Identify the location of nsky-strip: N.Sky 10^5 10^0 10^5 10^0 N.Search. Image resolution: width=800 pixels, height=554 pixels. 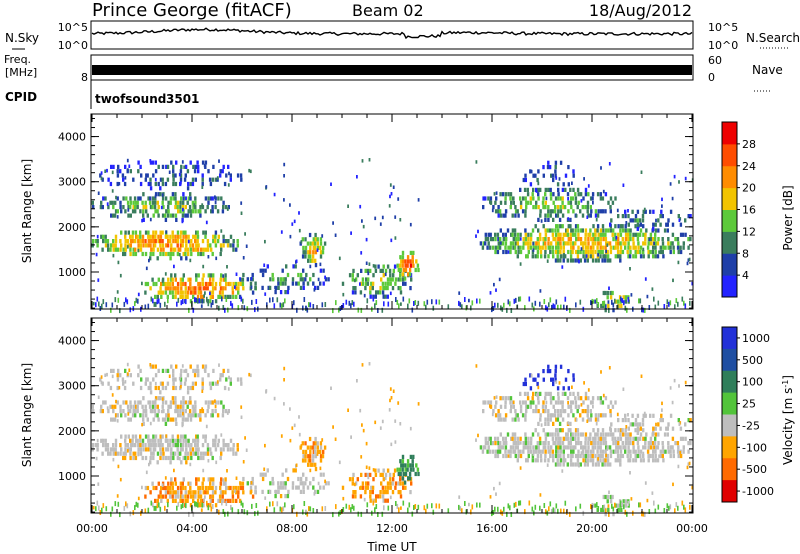
(402, 36).